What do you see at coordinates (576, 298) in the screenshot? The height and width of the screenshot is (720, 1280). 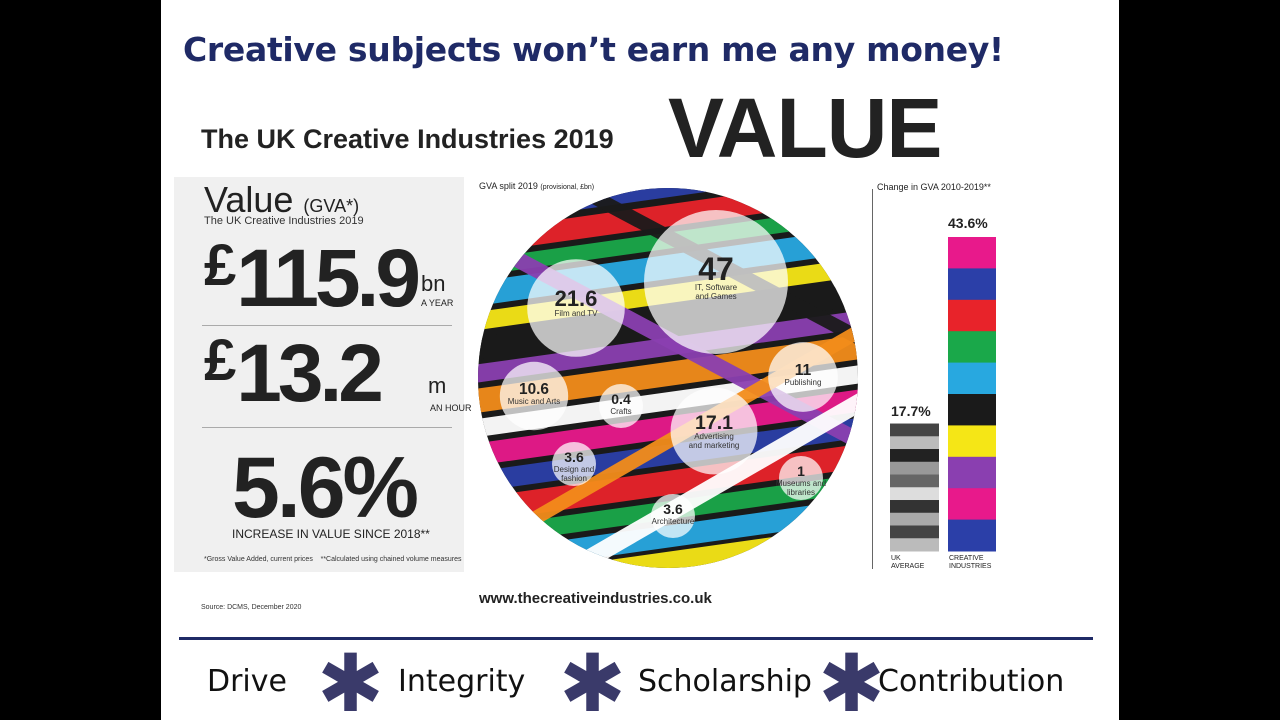 I see `bubble-value: 21.6` at bounding box center [576, 298].